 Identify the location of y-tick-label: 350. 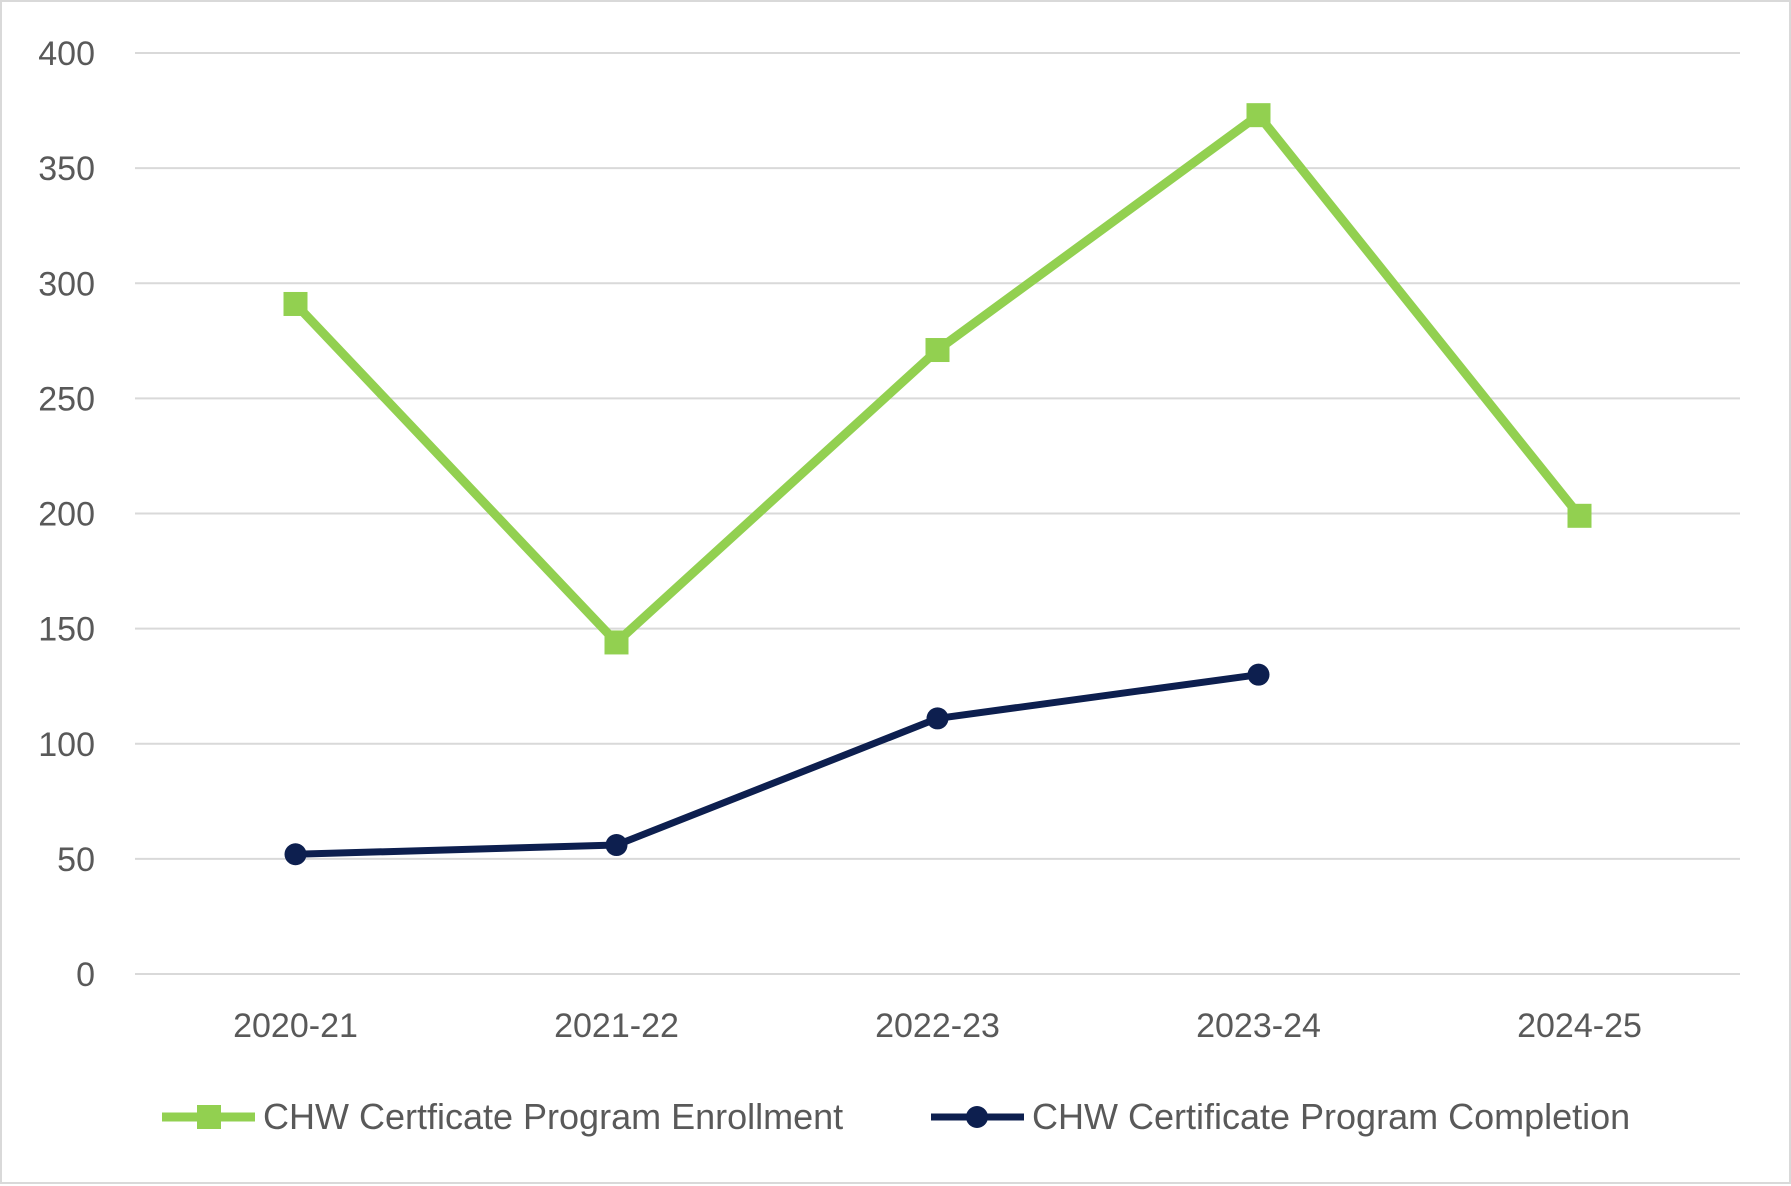
(66, 169).